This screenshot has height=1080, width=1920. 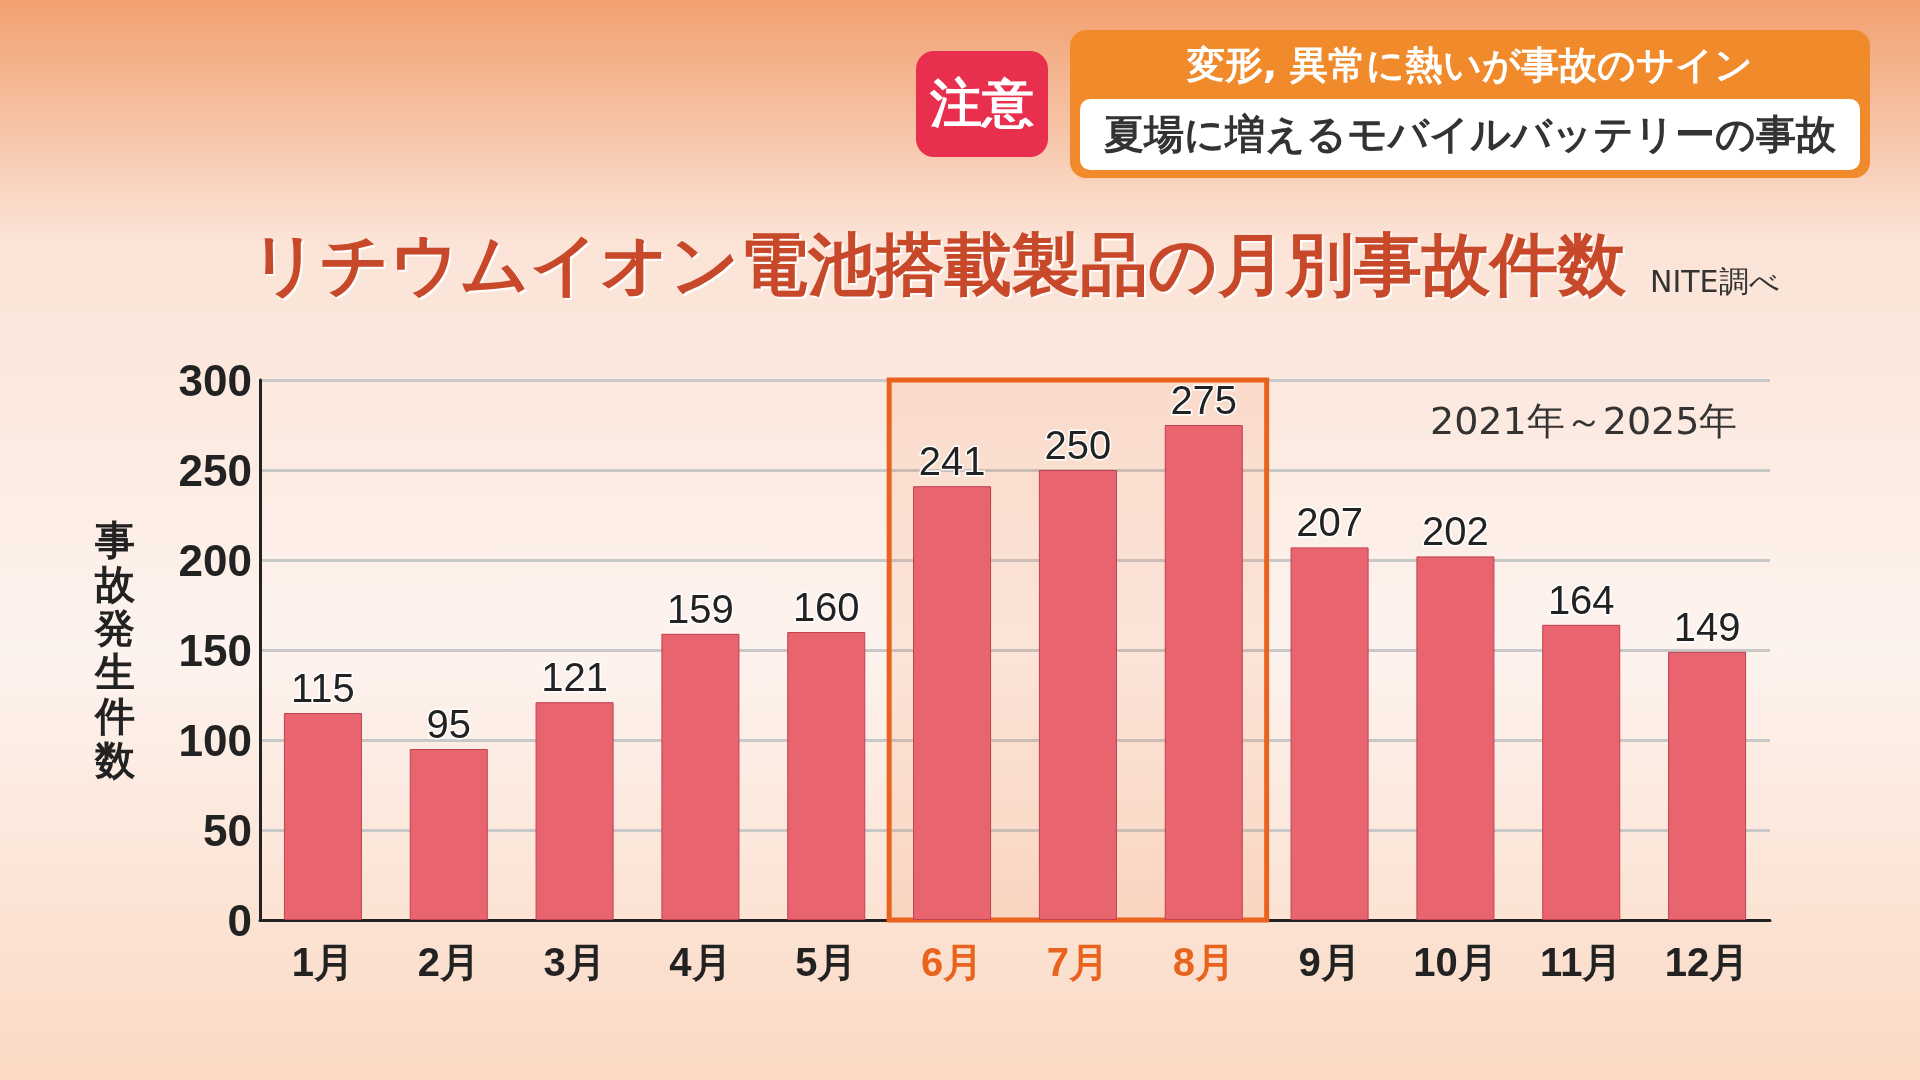 I want to click on annotation: 2021年～2025年, so click(x=1584, y=421).